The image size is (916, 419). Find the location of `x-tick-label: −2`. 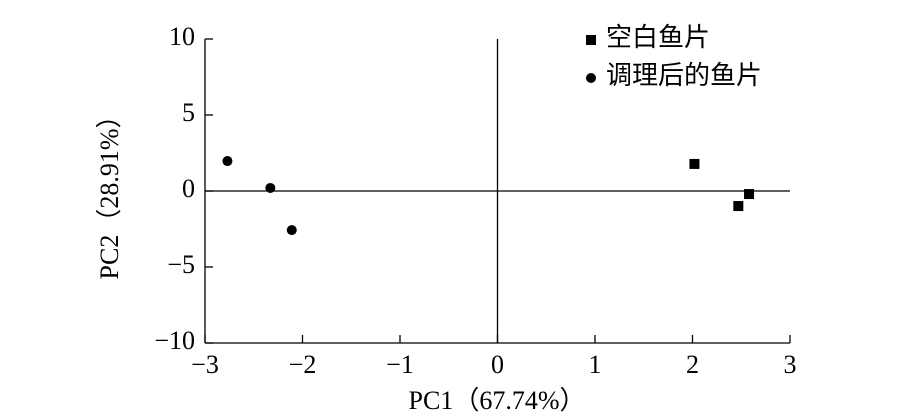

x-tick-label: −2 is located at coordinates (303, 364).